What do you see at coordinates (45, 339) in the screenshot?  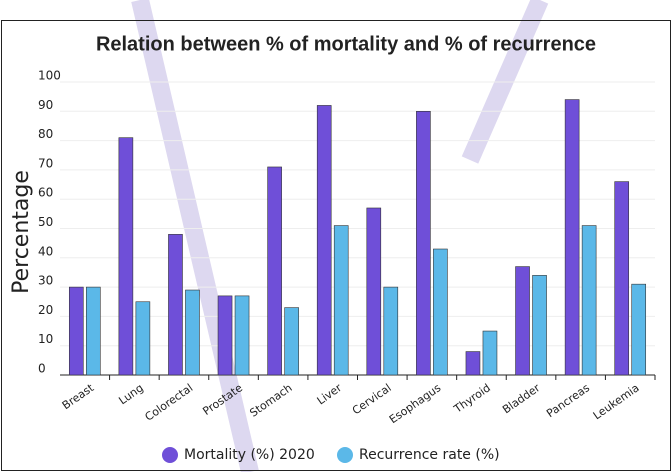 I see `y-tick-label: 10` at bounding box center [45, 339].